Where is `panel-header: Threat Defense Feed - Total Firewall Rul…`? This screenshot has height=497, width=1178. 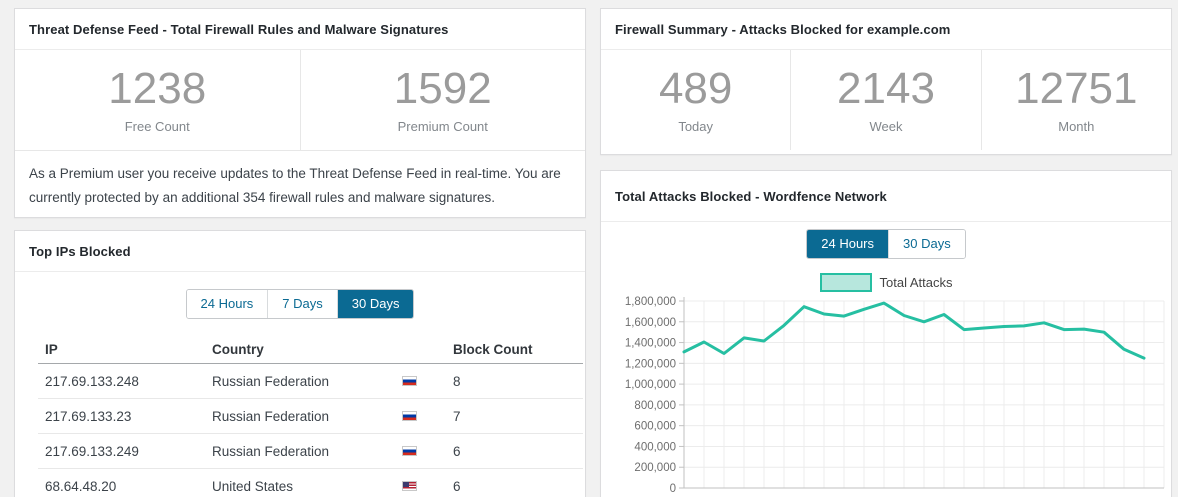
panel-header: Threat Defense Feed - Total Firewall Rul… is located at coordinates (300, 29).